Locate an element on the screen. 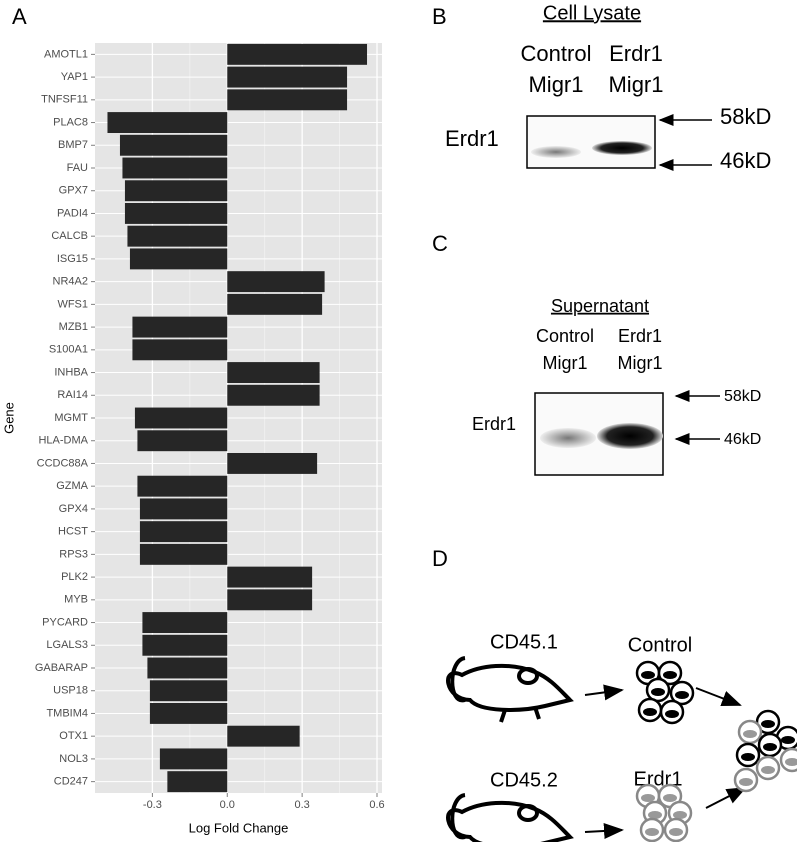 The width and height of the screenshot is (797, 842). y-tick-label: USP18 is located at coordinates (70, 691).